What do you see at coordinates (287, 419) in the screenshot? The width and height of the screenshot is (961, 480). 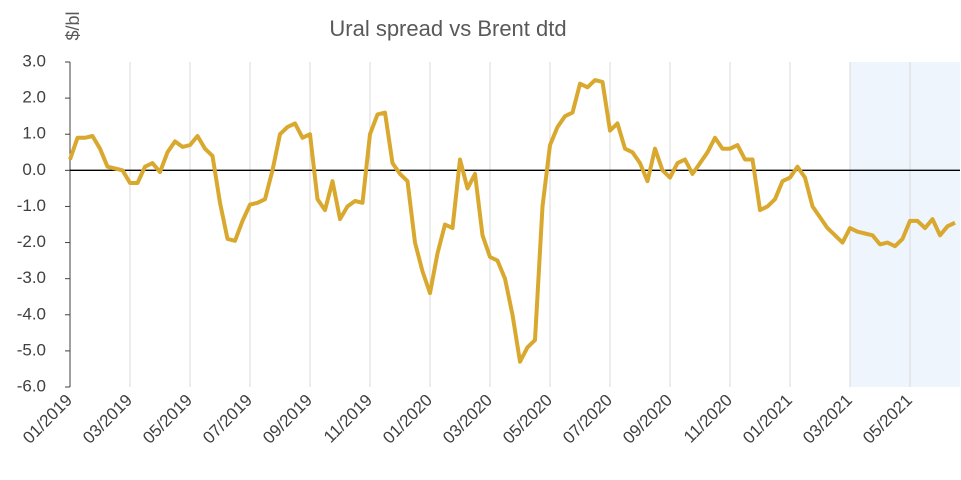 I see `x-tick-label: 09/2019` at bounding box center [287, 419].